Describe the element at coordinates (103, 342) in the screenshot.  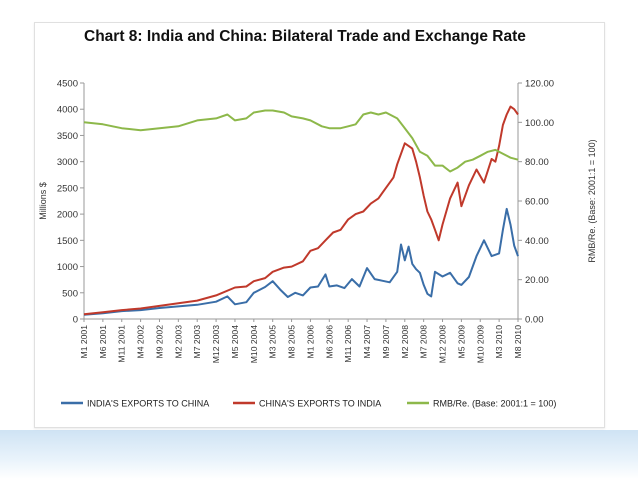
I see `x-tick-label: M6 2001` at that location.